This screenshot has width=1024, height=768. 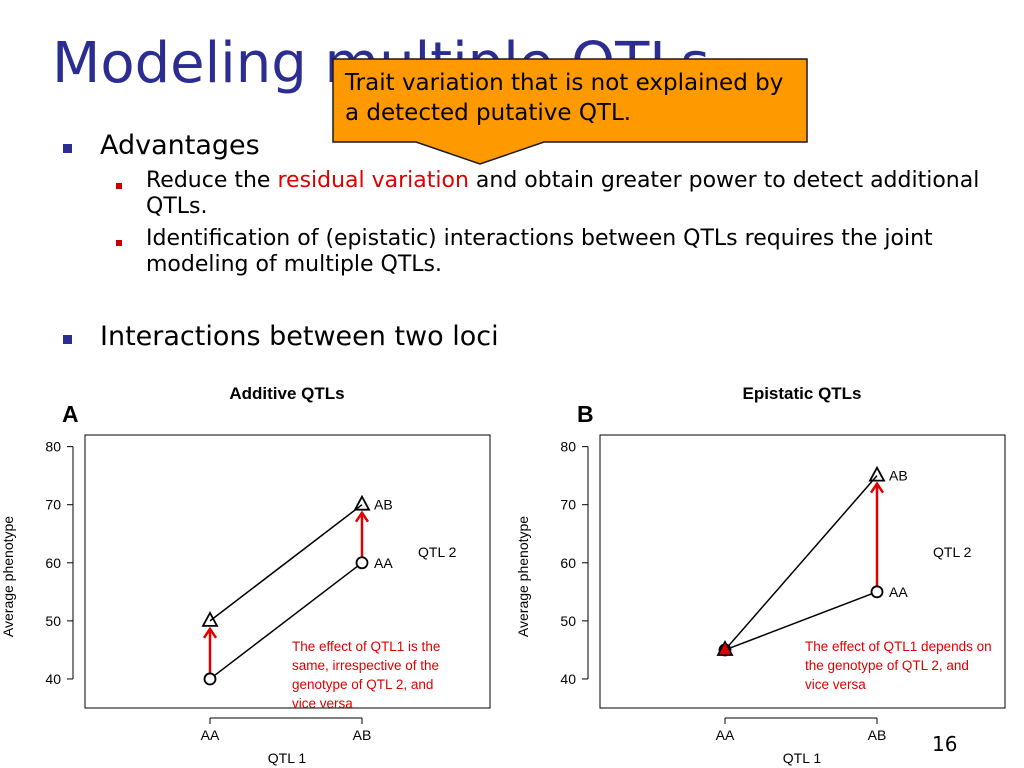 What do you see at coordinates (835, 684) in the screenshot?
I see `chart-b-annotation-line: vice versa` at bounding box center [835, 684].